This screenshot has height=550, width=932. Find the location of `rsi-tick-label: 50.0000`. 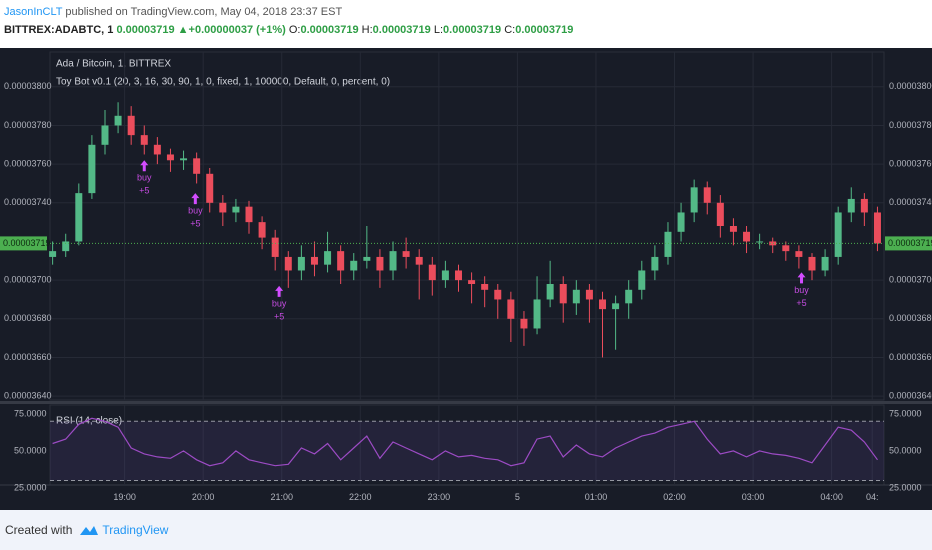

rsi-tick-label: 50.0000 is located at coordinates (30, 450).